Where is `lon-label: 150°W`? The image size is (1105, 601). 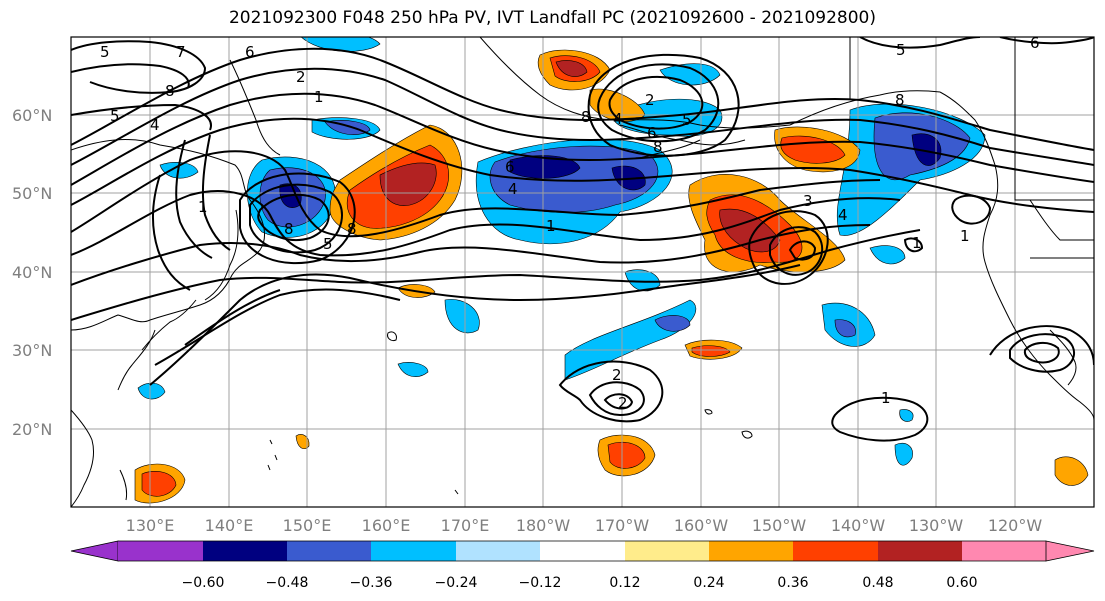
lon-label: 150°W is located at coordinates (779, 525).